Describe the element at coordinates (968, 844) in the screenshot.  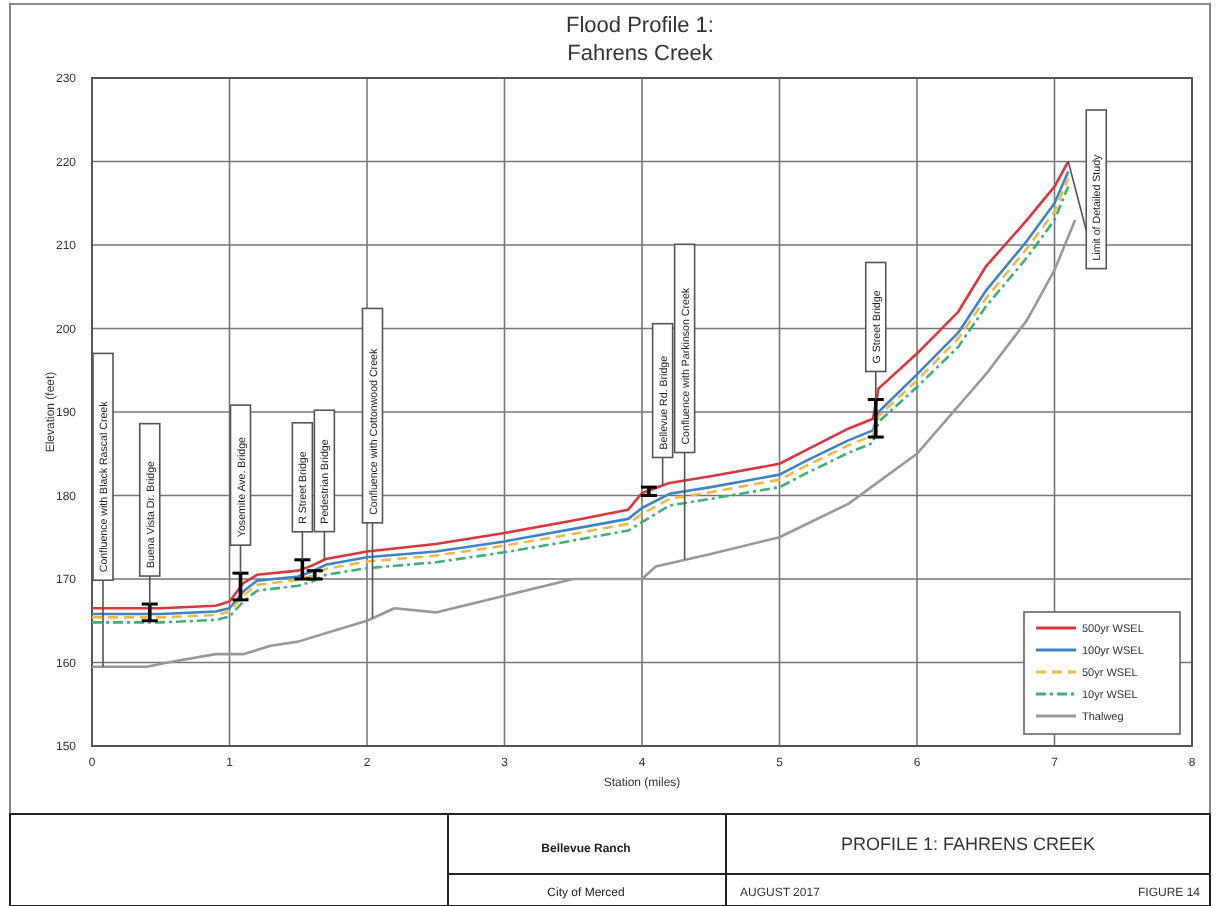
I see `text: PROFILE 1: FAHRENS CREEK` at that location.